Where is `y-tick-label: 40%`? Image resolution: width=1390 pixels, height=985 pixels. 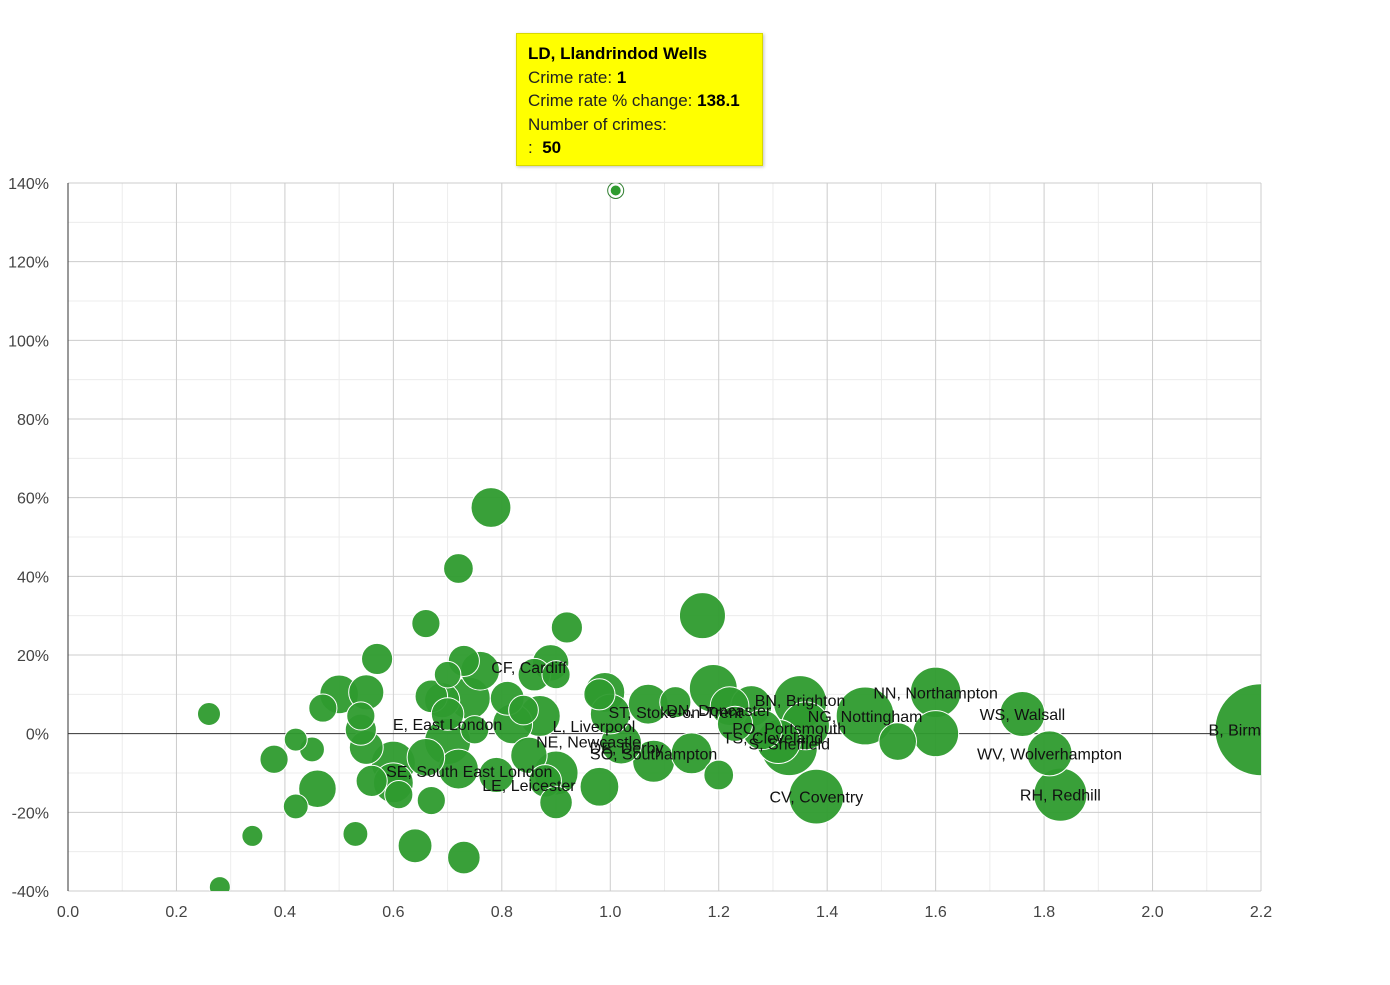 y-tick-label: 40% is located at coordinates (33, 577).